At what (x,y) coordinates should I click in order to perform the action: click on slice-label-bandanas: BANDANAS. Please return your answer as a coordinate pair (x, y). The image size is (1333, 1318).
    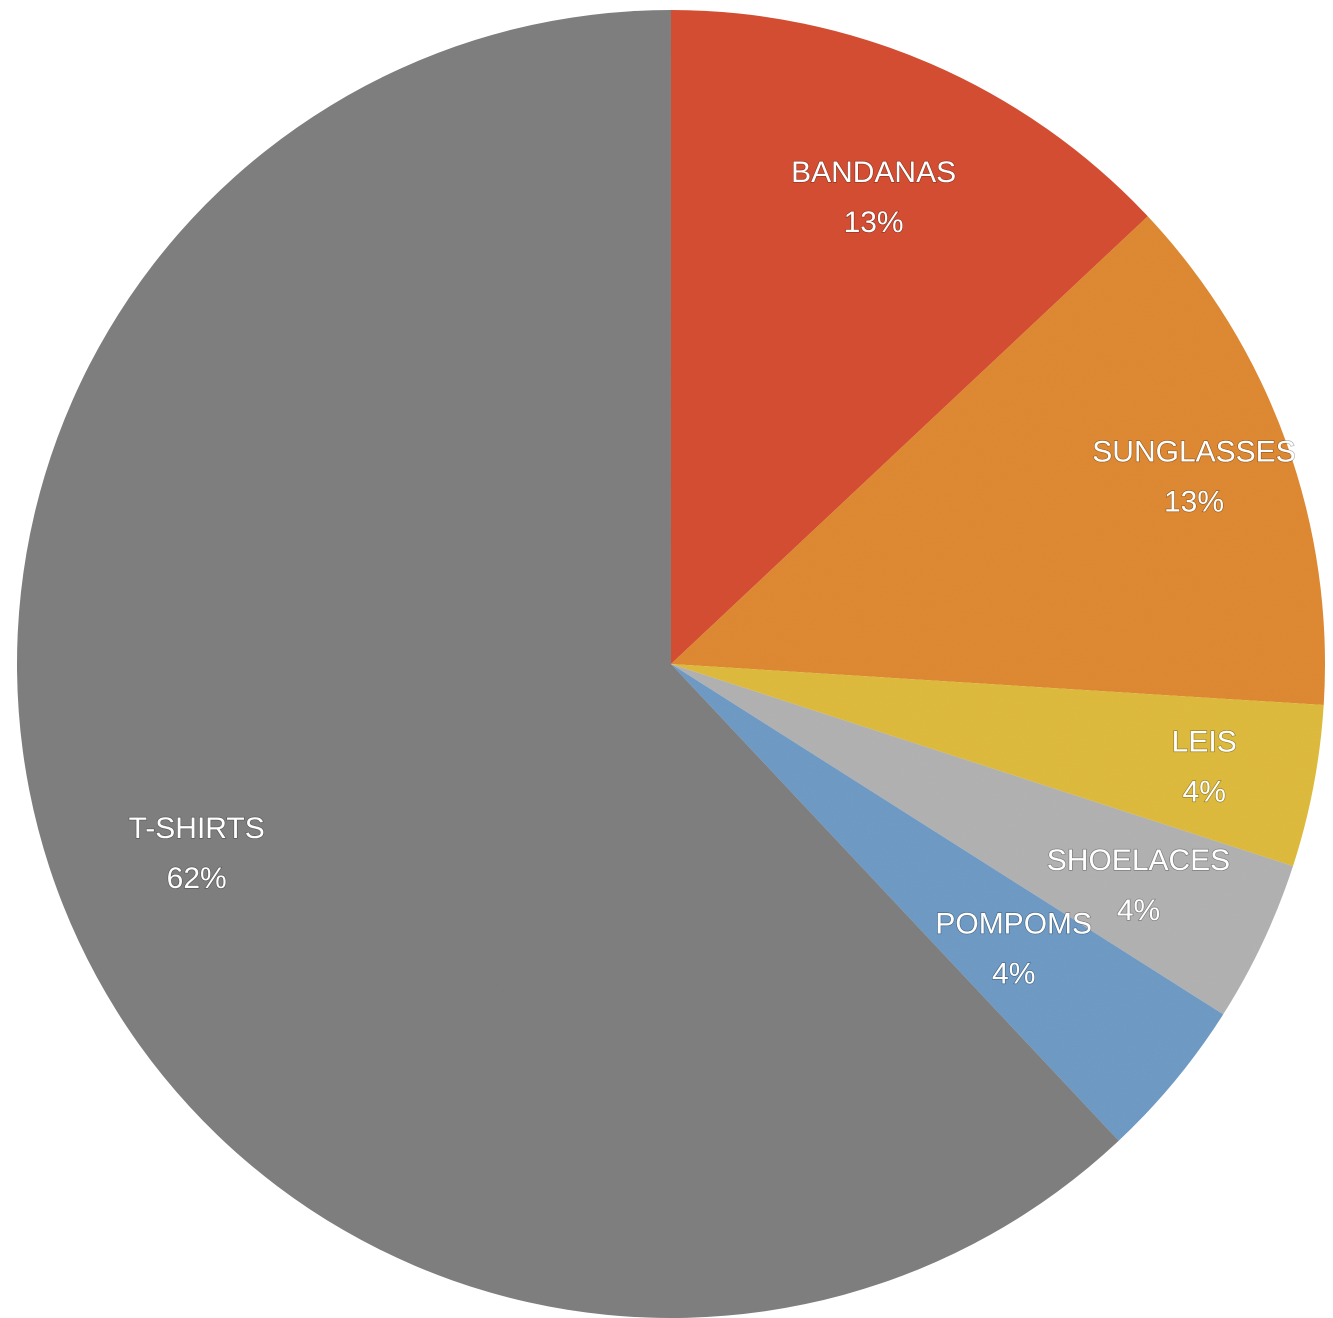
    Looking at the image, I should click on (873, 172).